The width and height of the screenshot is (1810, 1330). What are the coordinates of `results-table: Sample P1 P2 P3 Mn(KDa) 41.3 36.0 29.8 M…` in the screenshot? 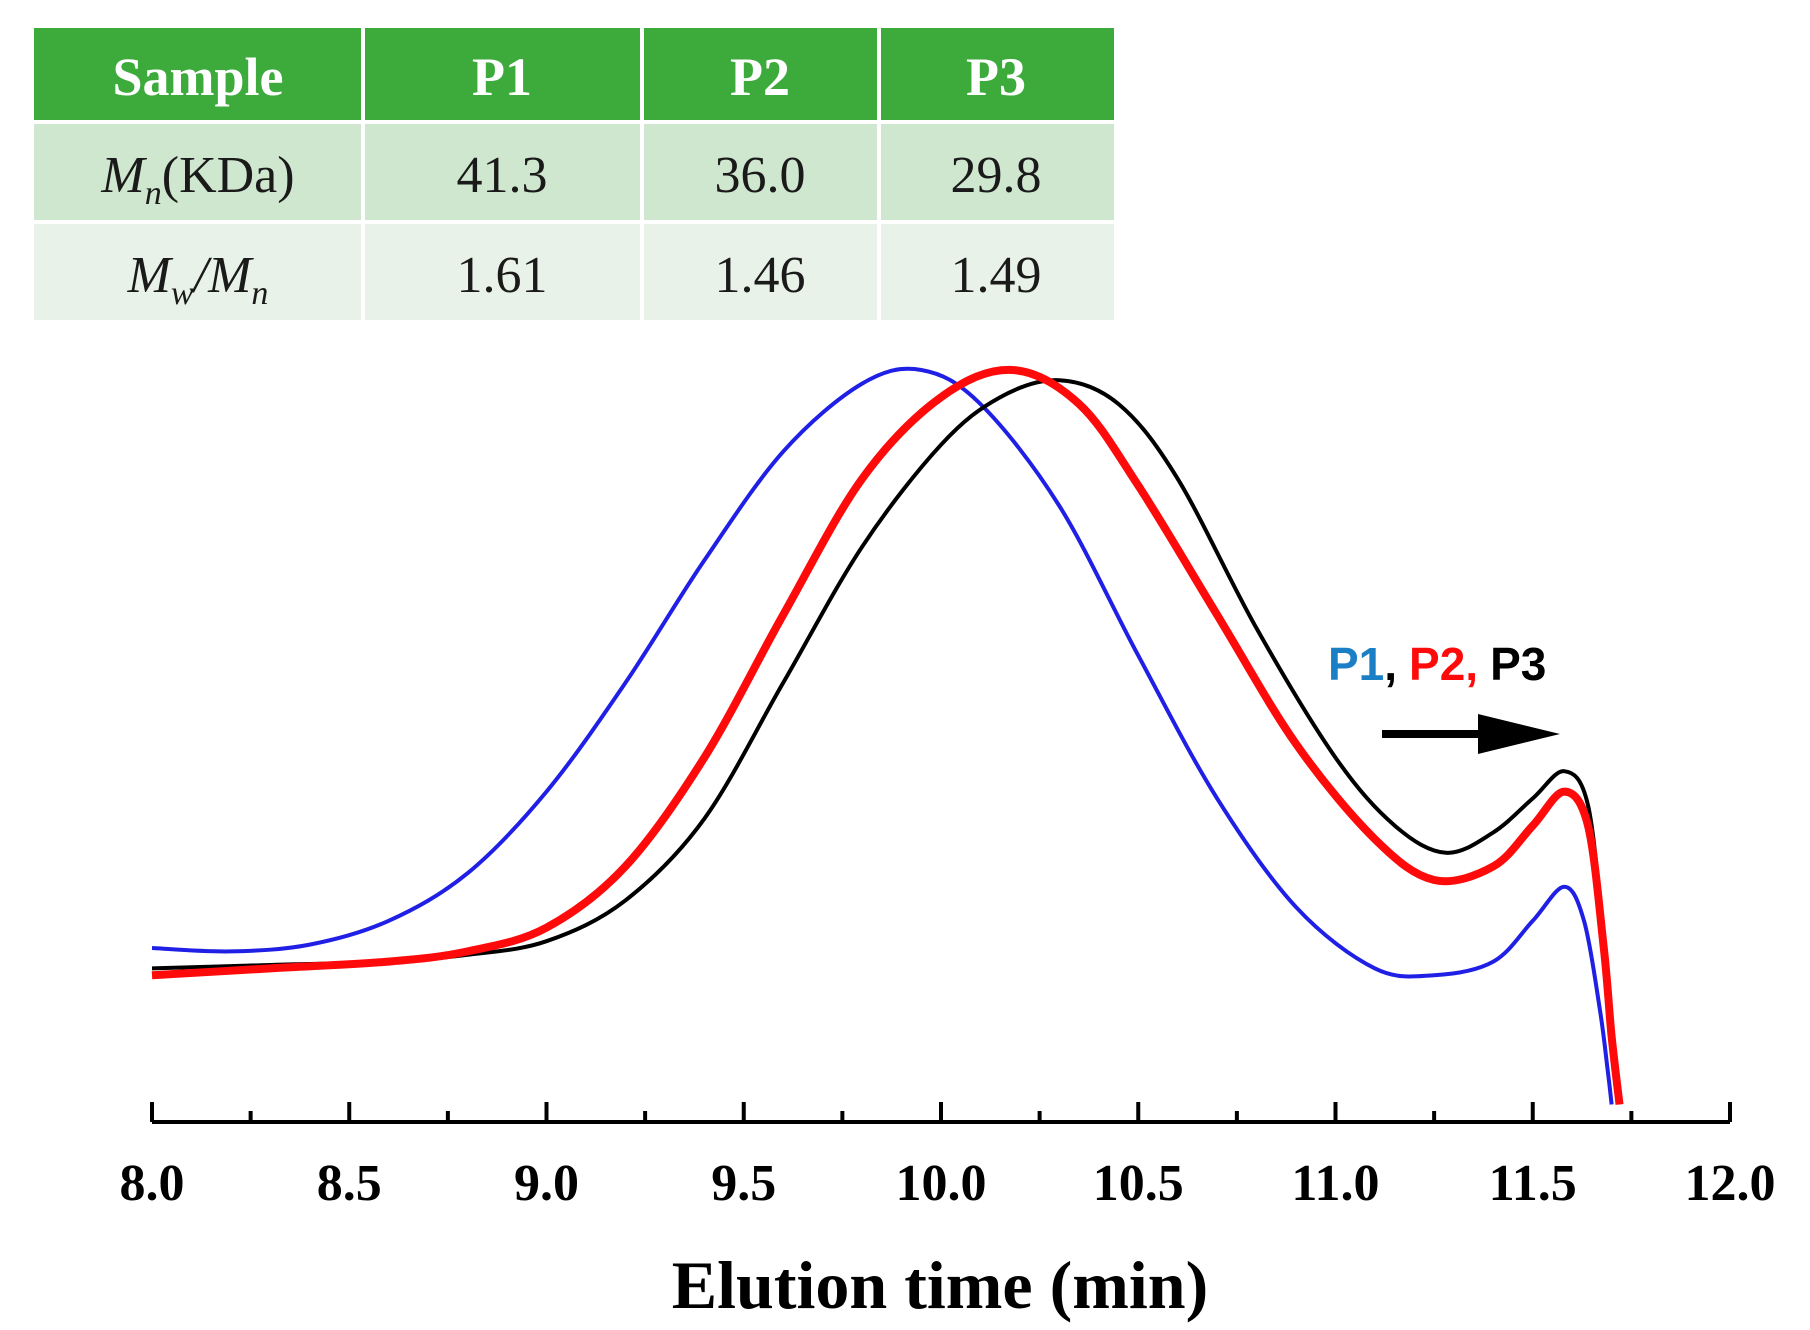 It's located at (574, 174).